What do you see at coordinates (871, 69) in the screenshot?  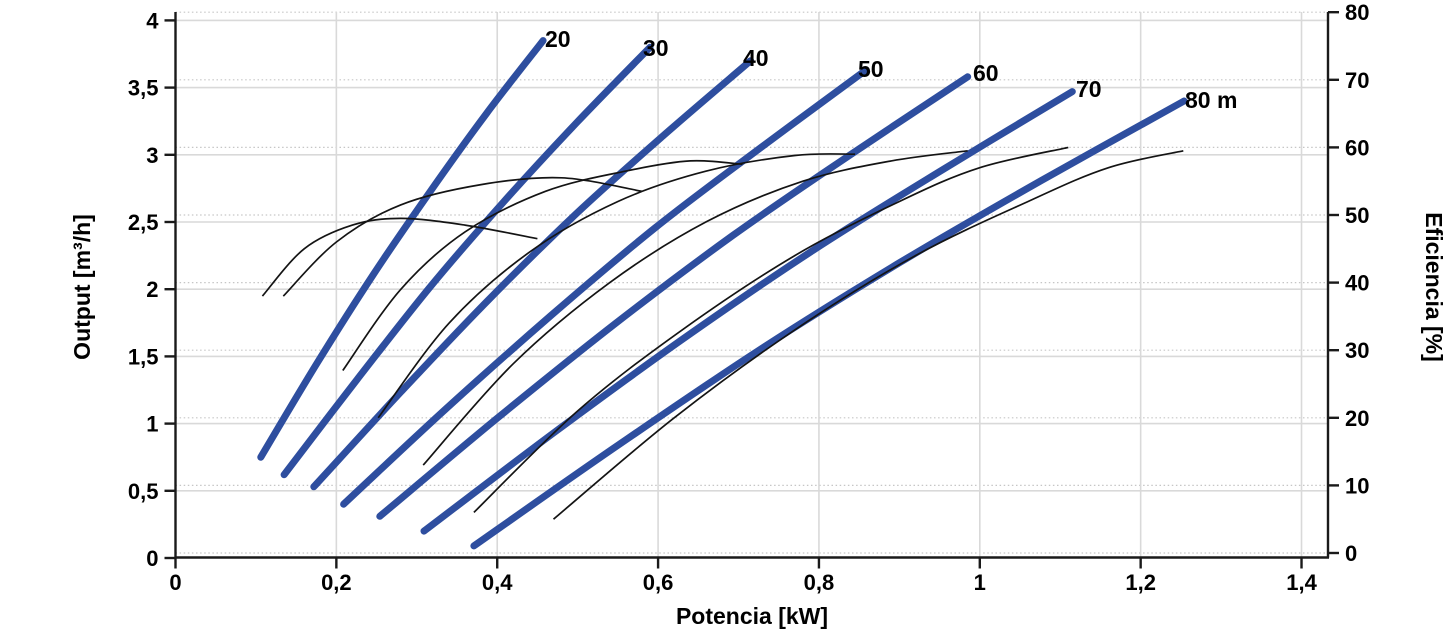 I see `head-curve-label-50: 50` at bounding box center [871, 69].